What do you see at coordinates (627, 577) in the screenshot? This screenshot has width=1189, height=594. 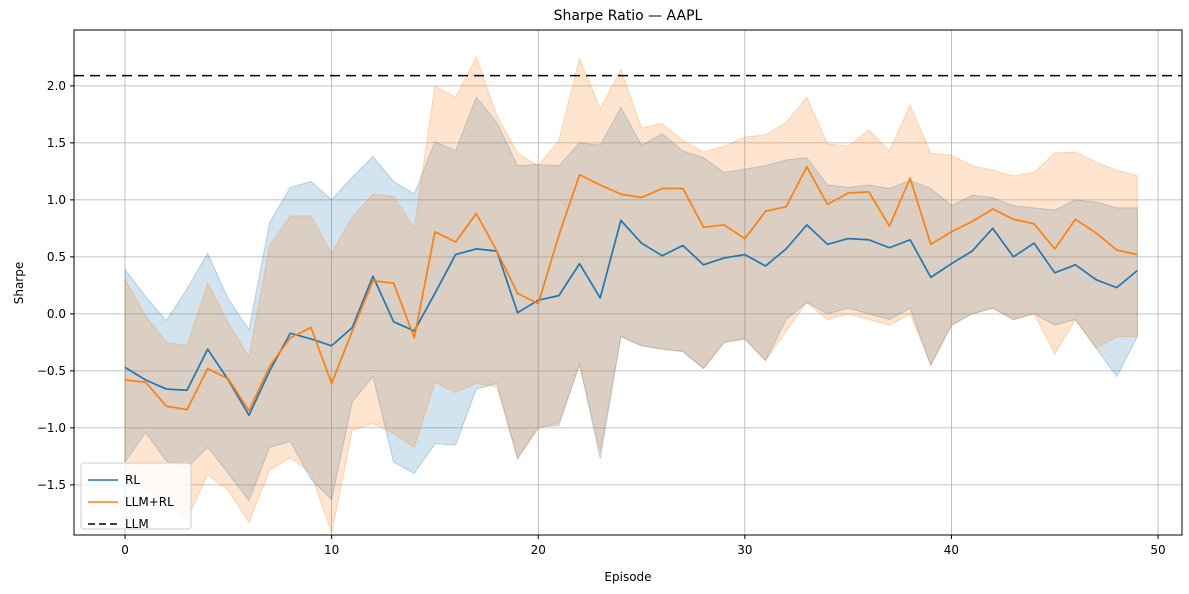 I see `x-axis-label: Episode` at bounding box center [627, 577].